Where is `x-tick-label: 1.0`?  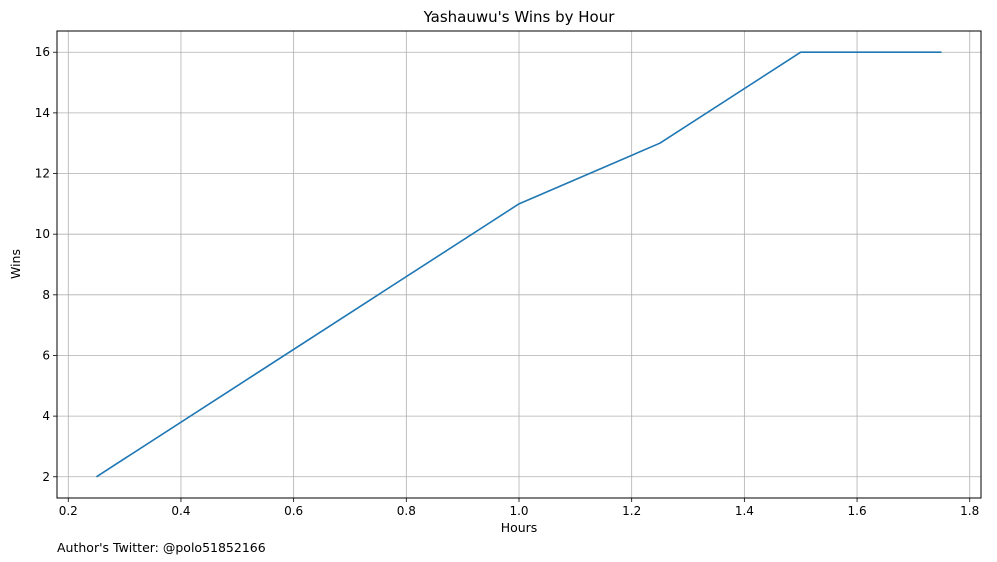 x-tick-label: 1.0 is located at coordinates (518, 511).